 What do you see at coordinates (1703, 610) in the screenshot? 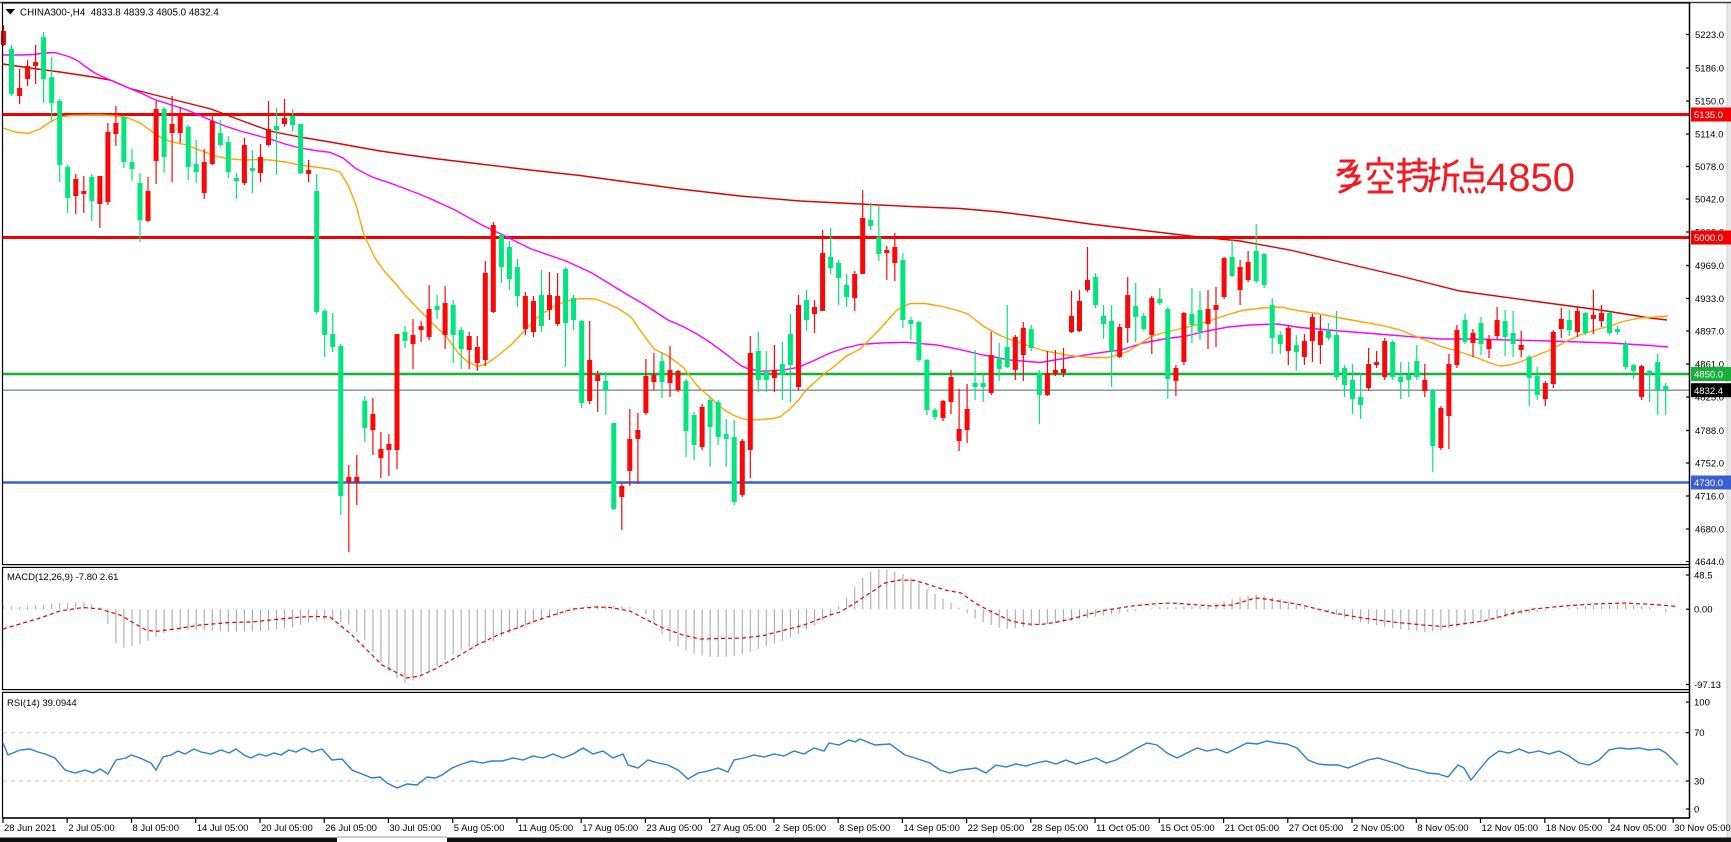
I see `svg-text: 0.00` at bounding box center [1703, 610].